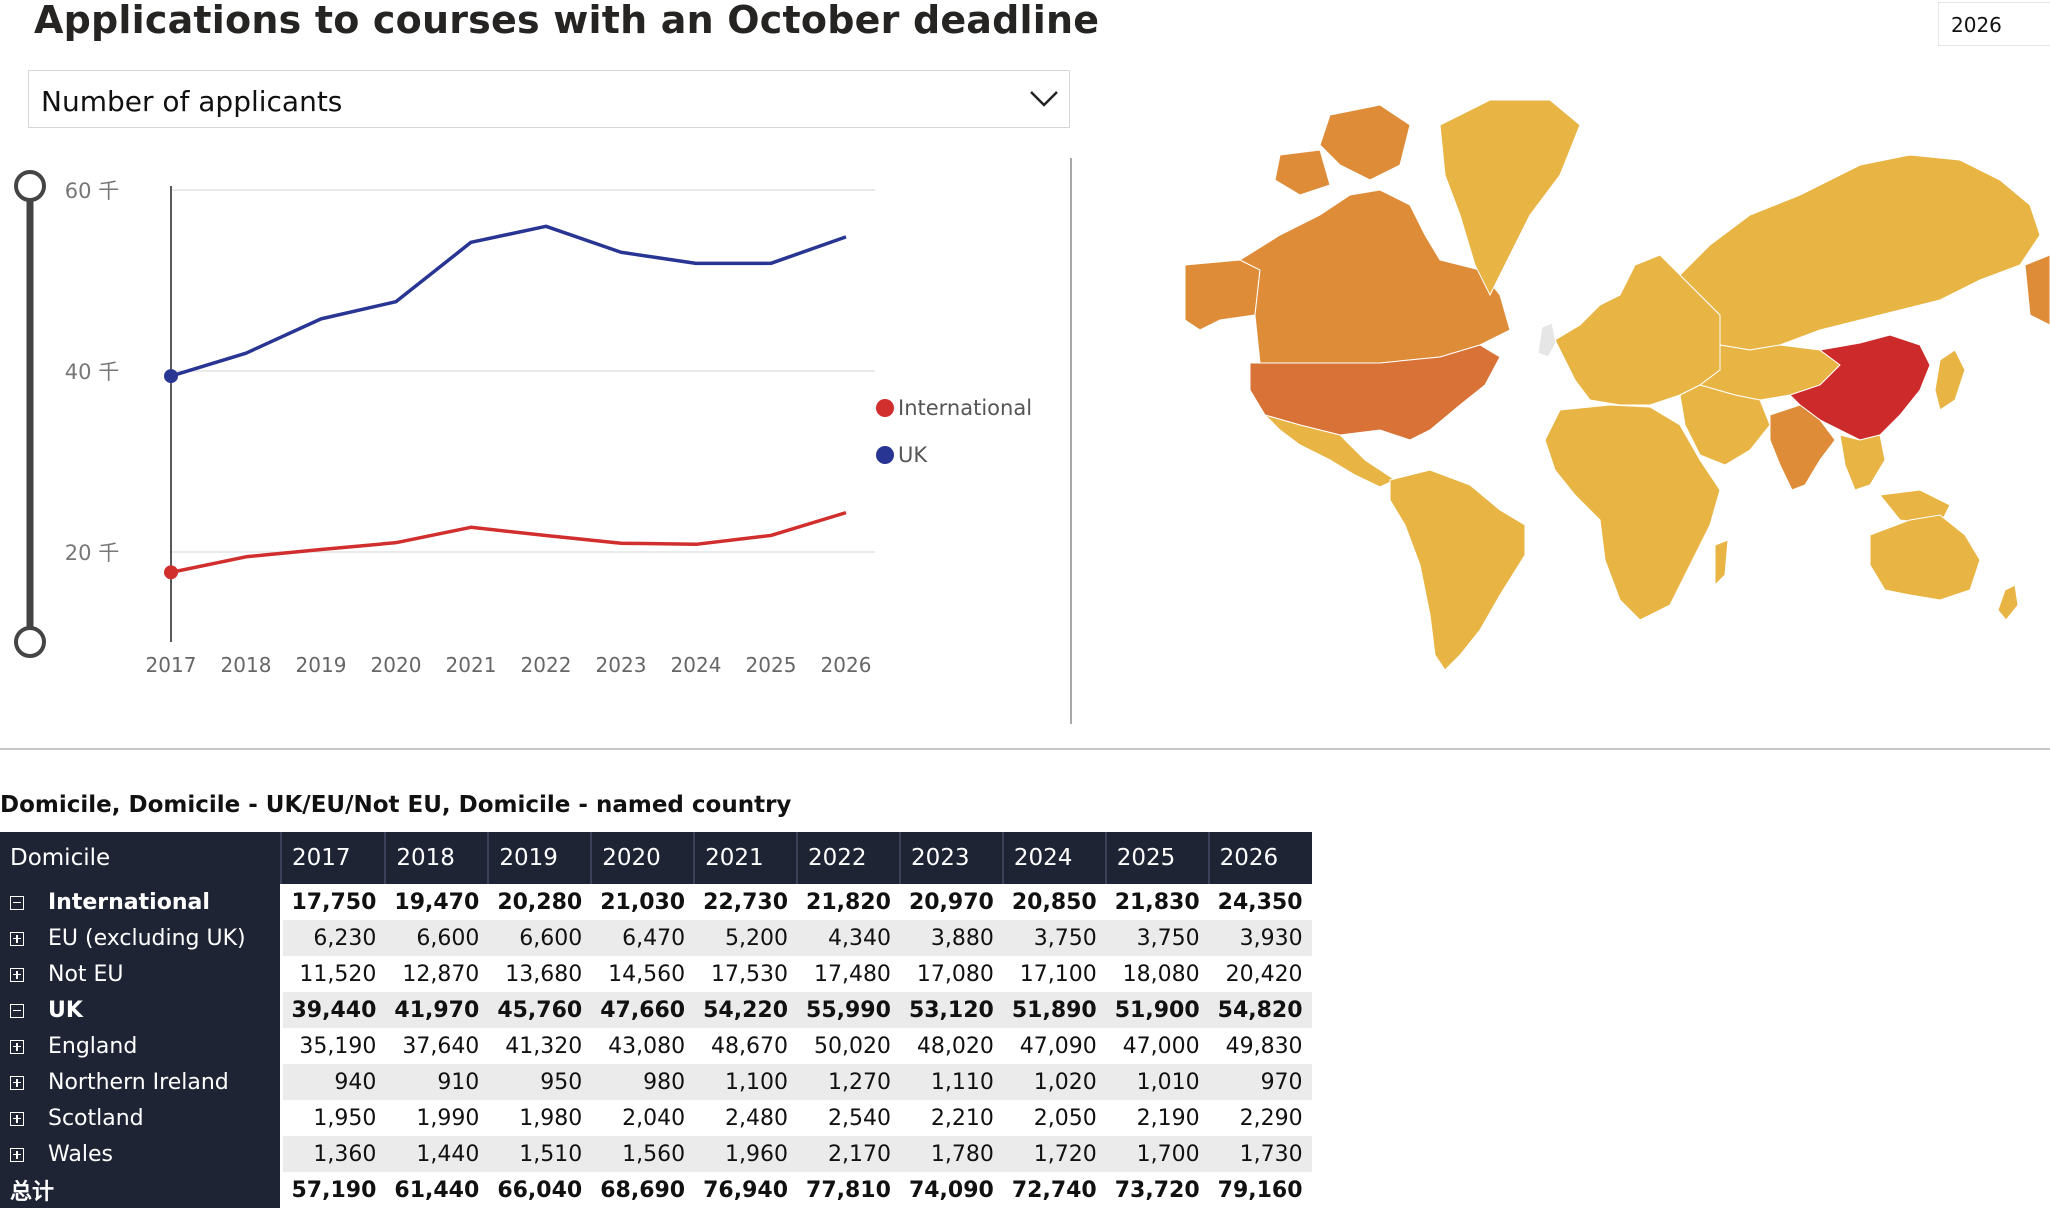  Describe the element at coordinates (396, 665) in the screenshot. I see `x-tick-label-2020: 2020` at that location.